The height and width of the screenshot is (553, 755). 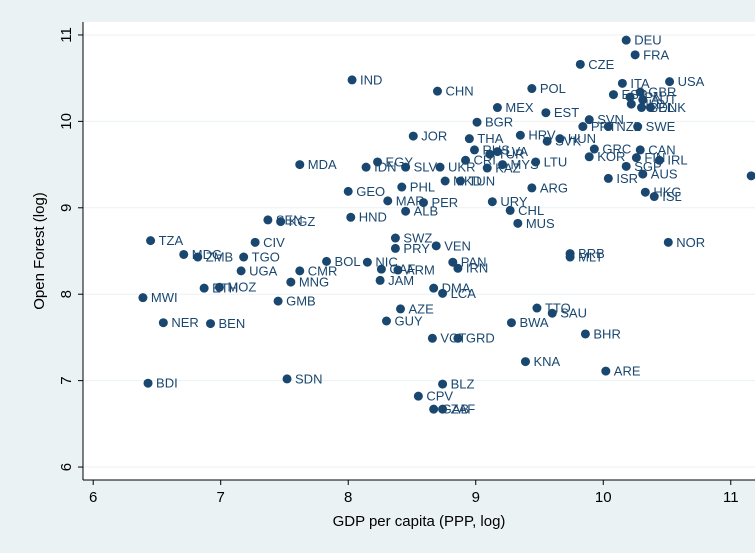 I want to click on point-label: ZAF, so click(x=463, y=409).